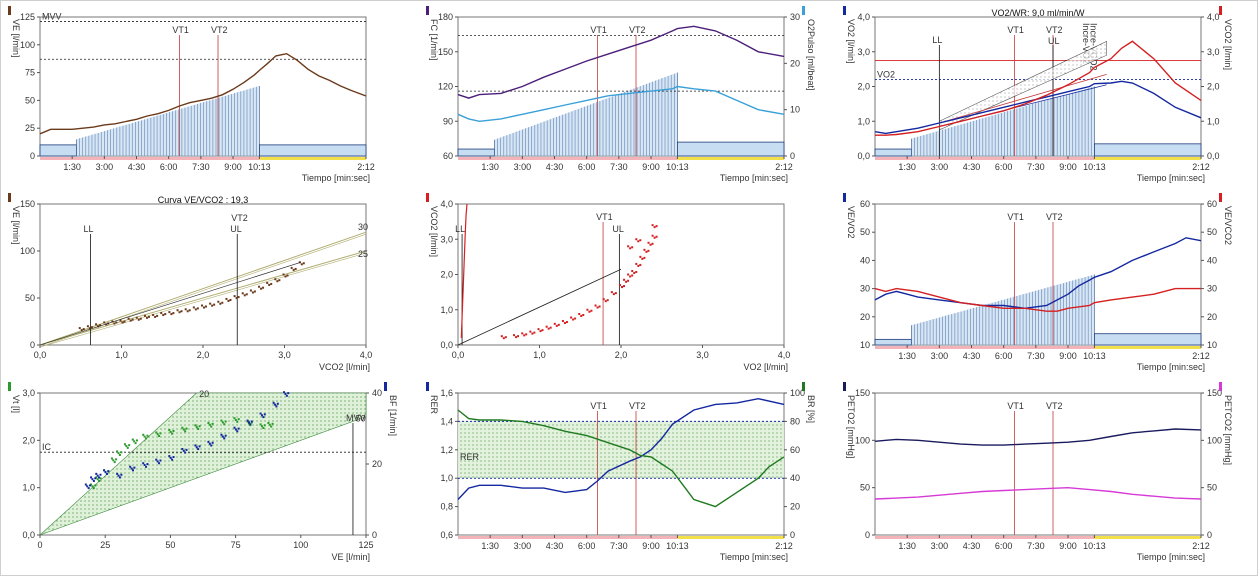 Image resolution: width=1258 pixels, height=576 pixels. Describe the element at coordinates (619, 546) in the screenshot. I see `x-tick-label: 7:30` at that location.